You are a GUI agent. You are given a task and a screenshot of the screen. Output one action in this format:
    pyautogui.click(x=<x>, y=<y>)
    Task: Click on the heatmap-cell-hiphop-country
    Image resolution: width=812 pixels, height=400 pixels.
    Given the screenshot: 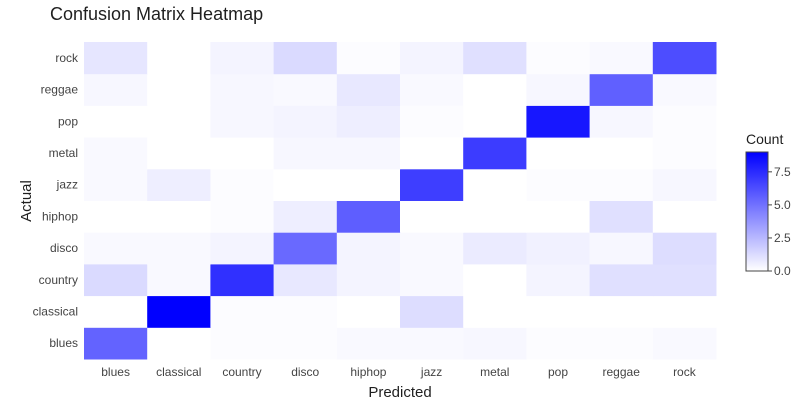 What is the action you would take?
    pyautogui.click(x=242, y=216)
    